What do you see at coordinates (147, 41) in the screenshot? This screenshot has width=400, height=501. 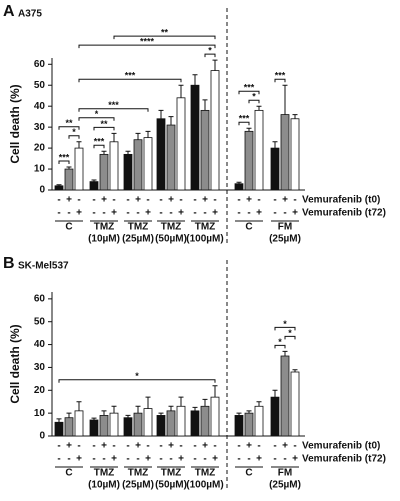 I see `significance-label: ****` at bounding box center [147, 41].